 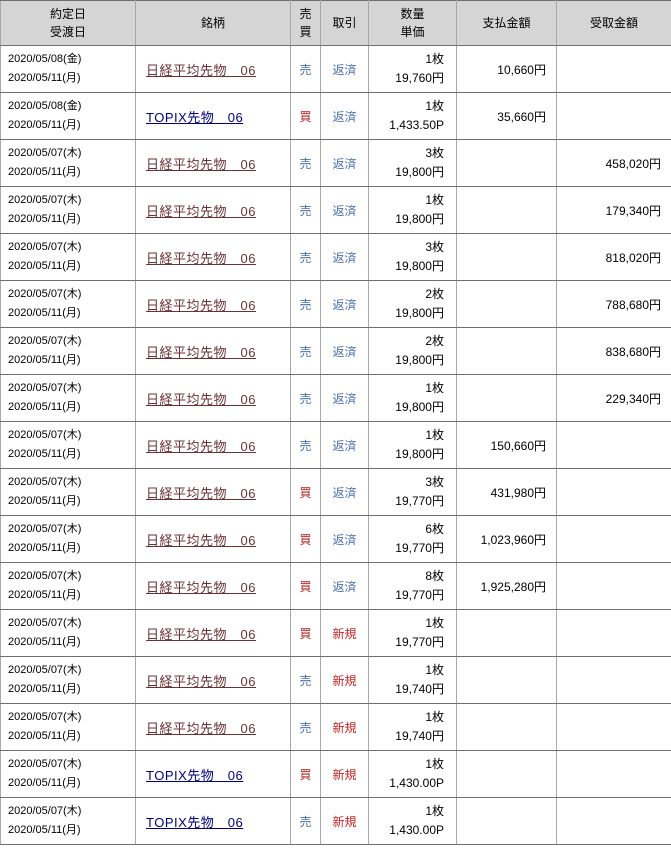 I want to click on header-row: 約定日 受渡日 銘柄 売 買 取引 数量 単価 支払金額 受取金額, so click(x=335, y=23).